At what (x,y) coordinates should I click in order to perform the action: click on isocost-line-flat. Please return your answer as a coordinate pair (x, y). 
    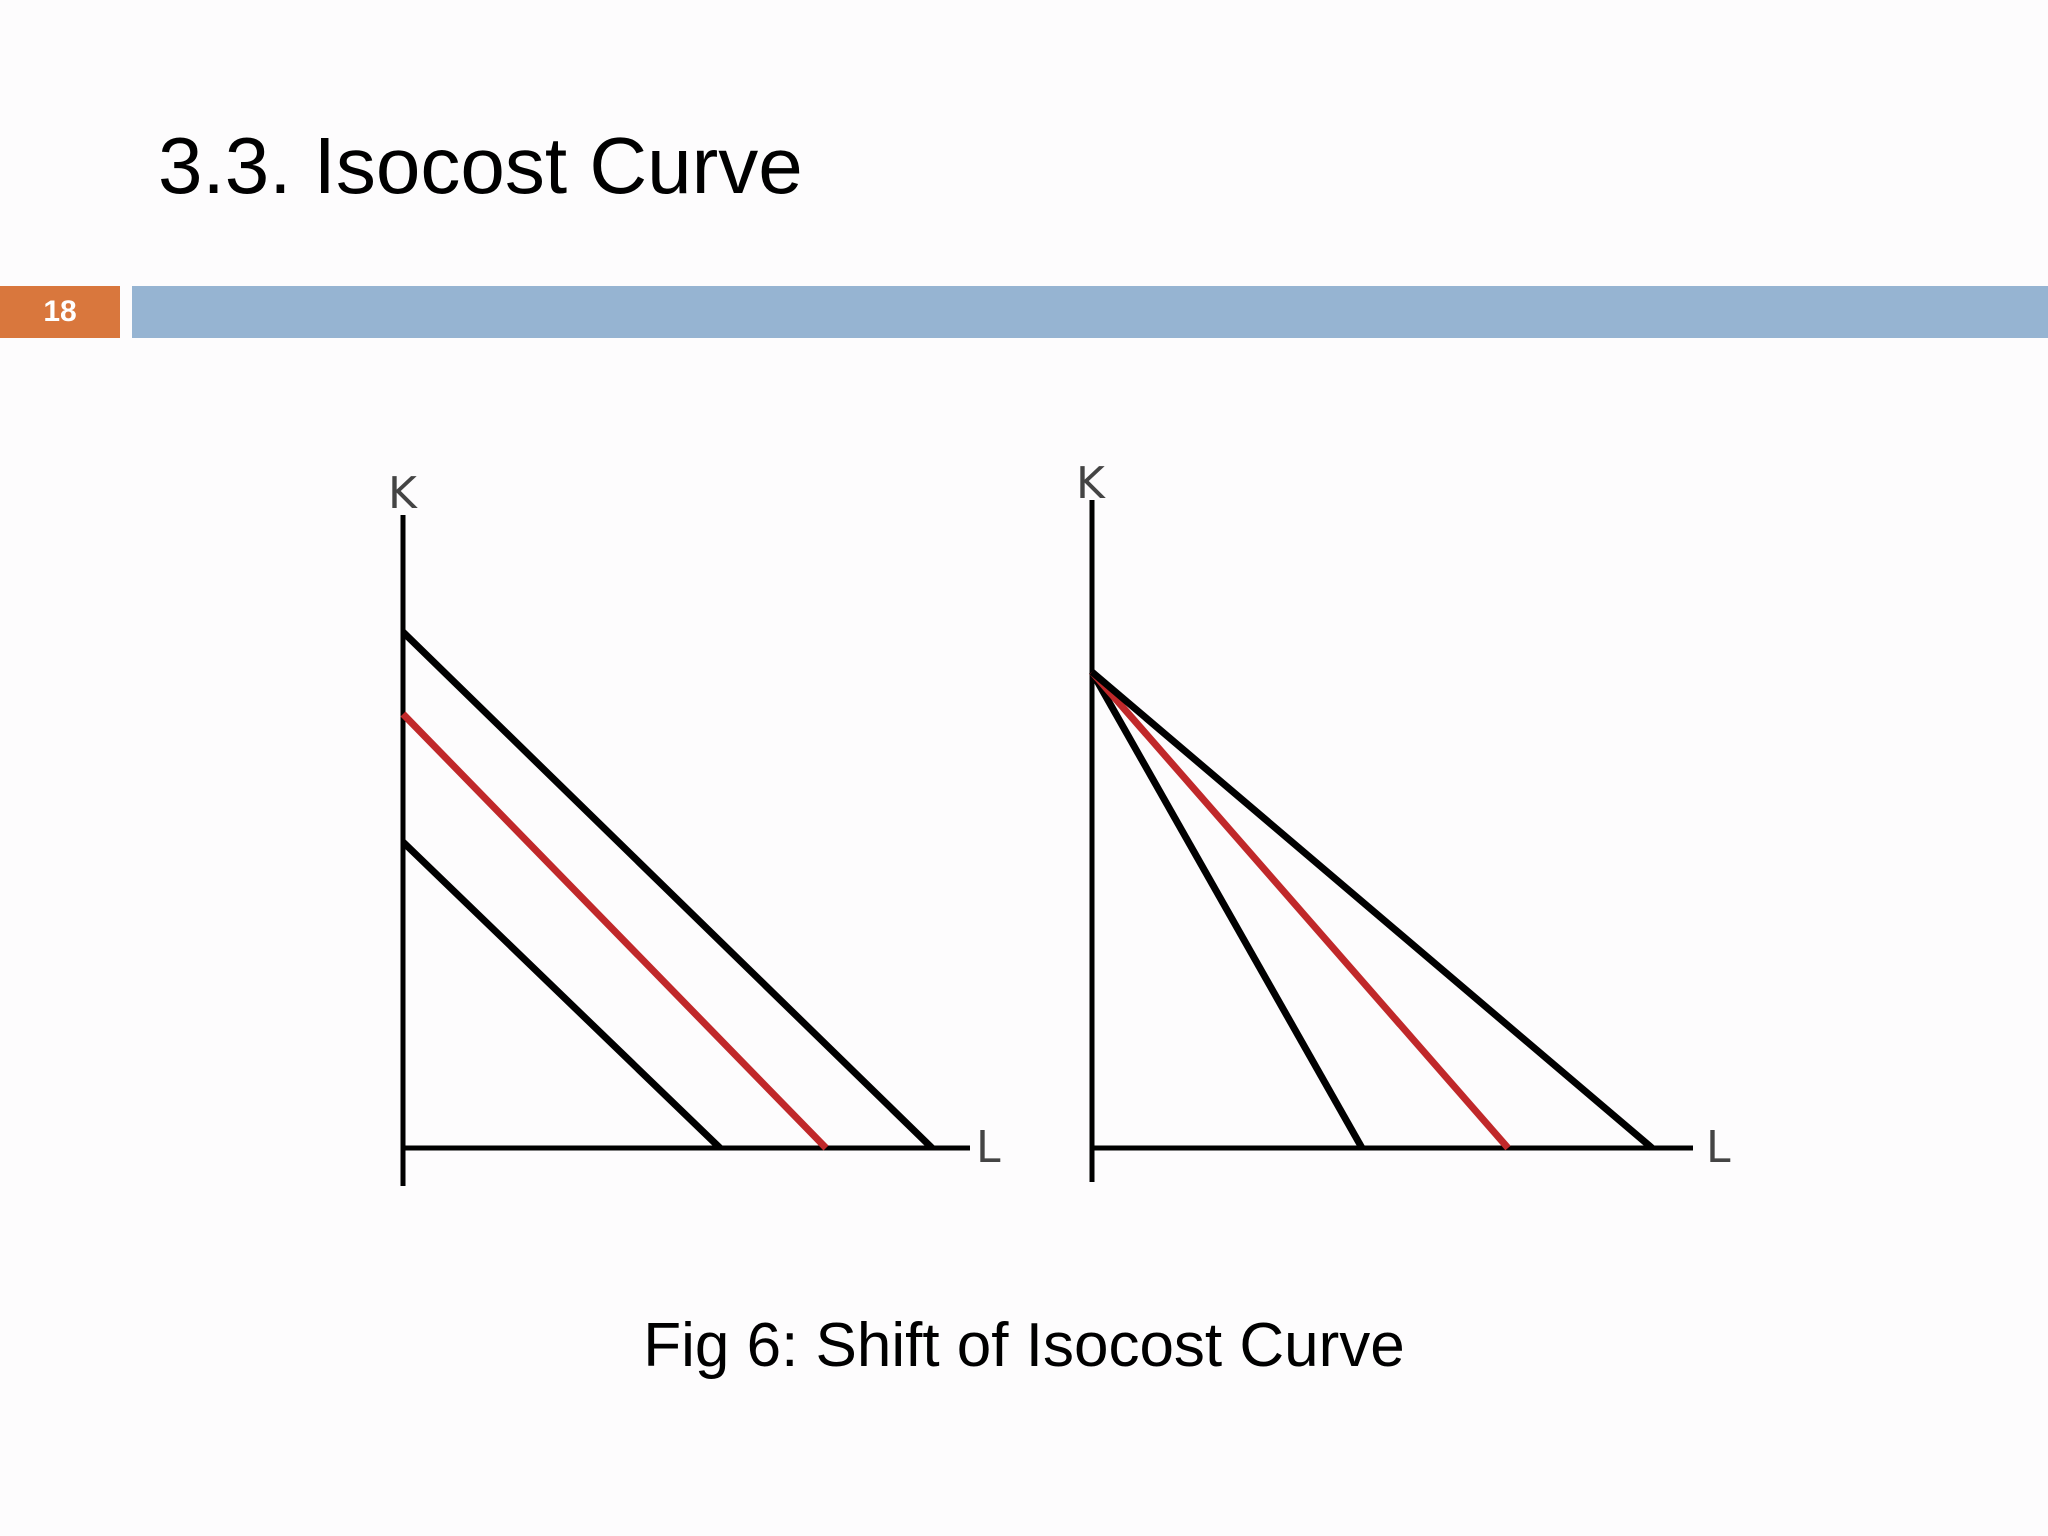
    Looking at the image, I should click on (1372, 910).